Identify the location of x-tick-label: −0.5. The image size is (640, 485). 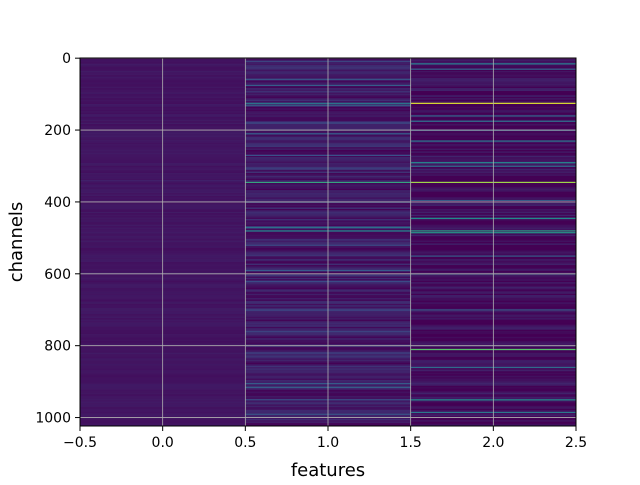
(80, 443).